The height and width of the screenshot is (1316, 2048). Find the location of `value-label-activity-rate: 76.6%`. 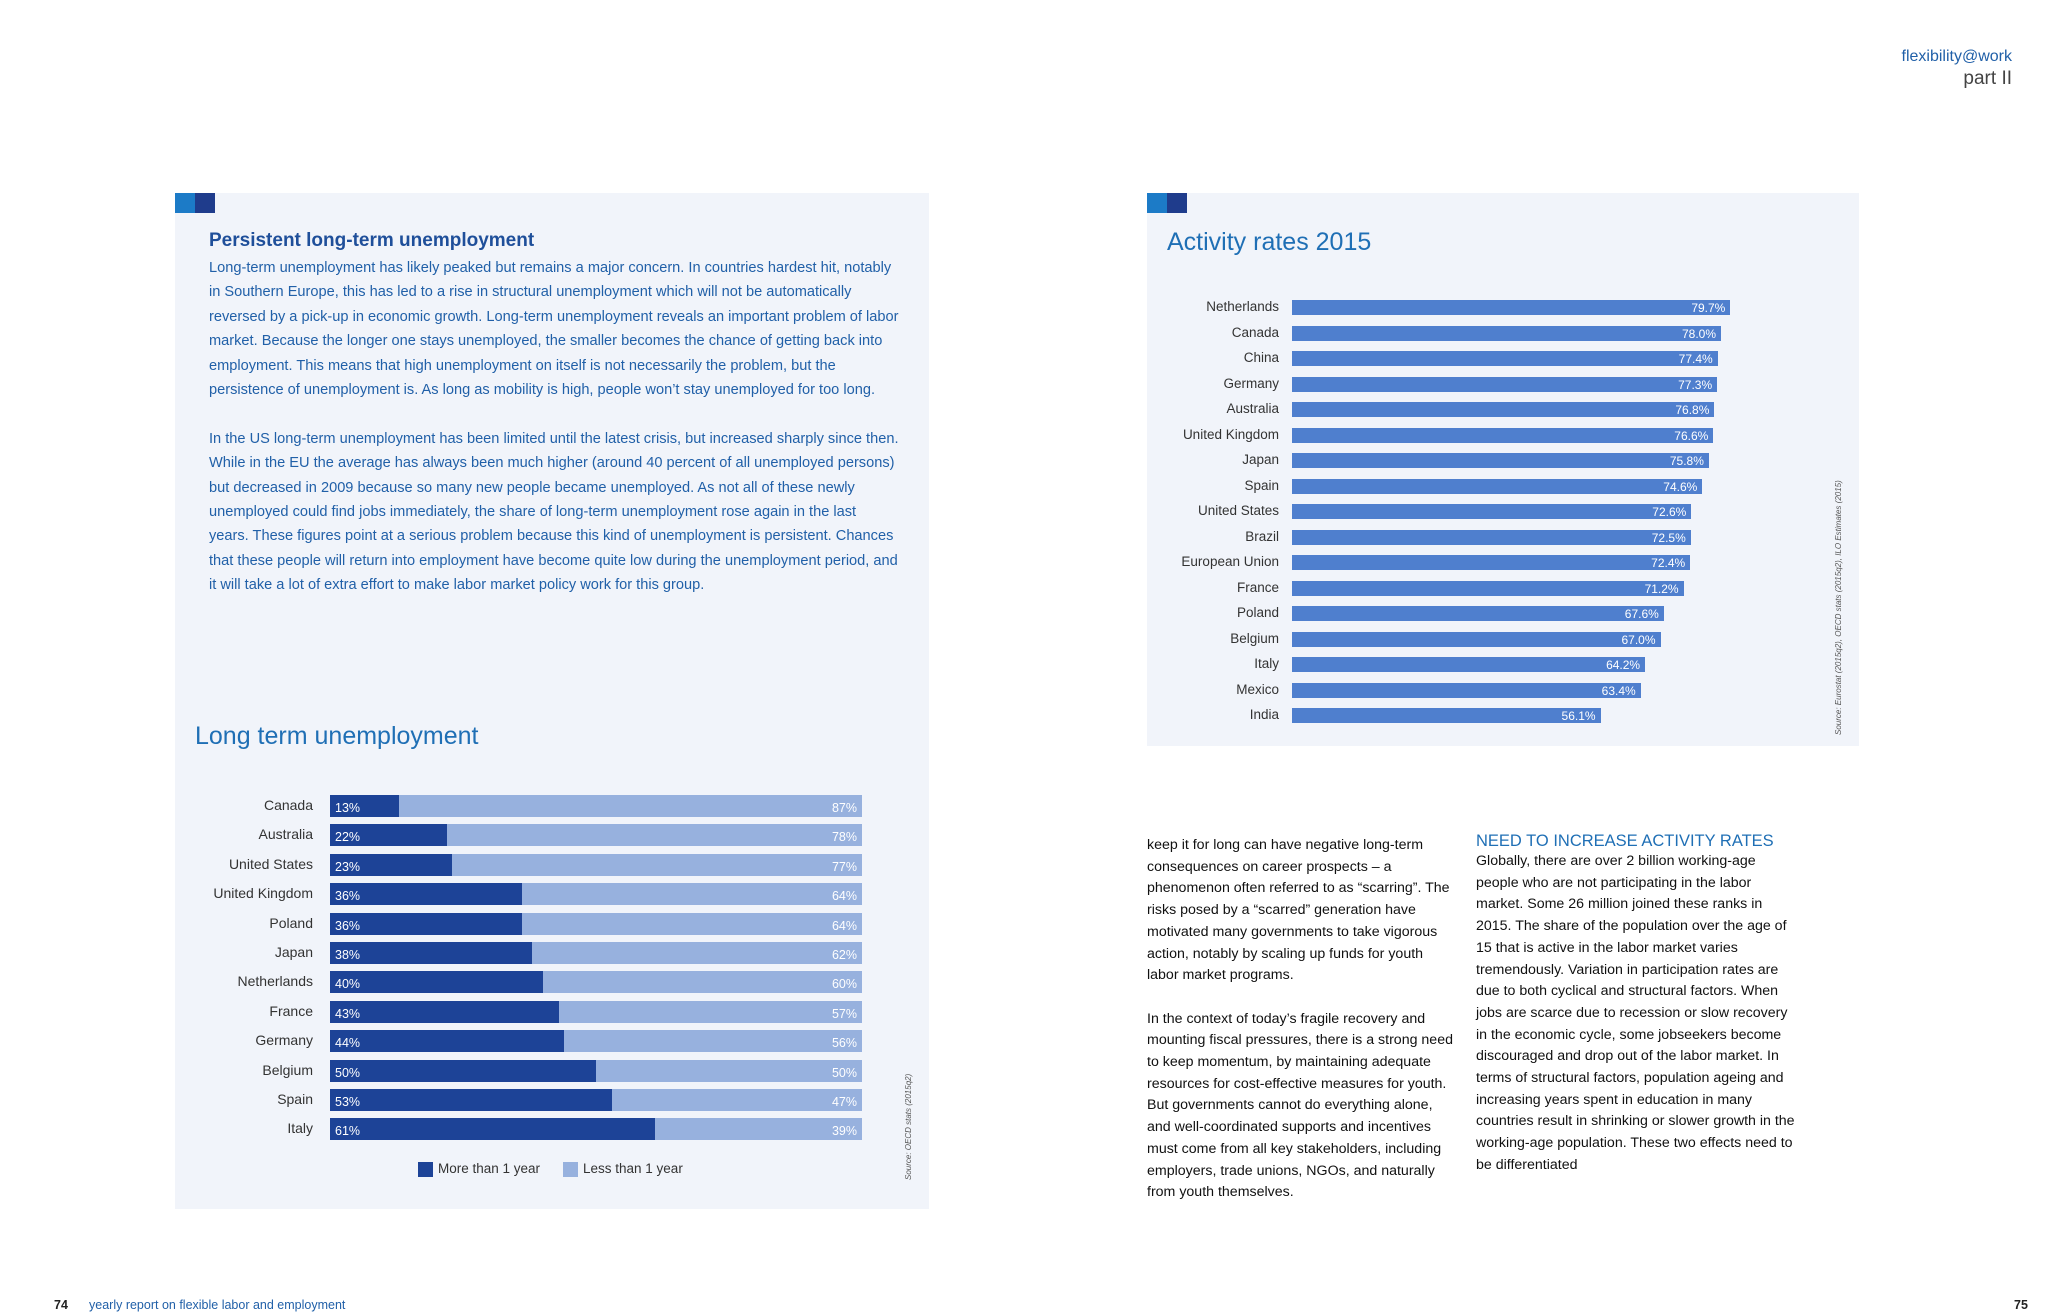

value-label-activity-rate: 76.6% is located at coordinates (1691, 435).